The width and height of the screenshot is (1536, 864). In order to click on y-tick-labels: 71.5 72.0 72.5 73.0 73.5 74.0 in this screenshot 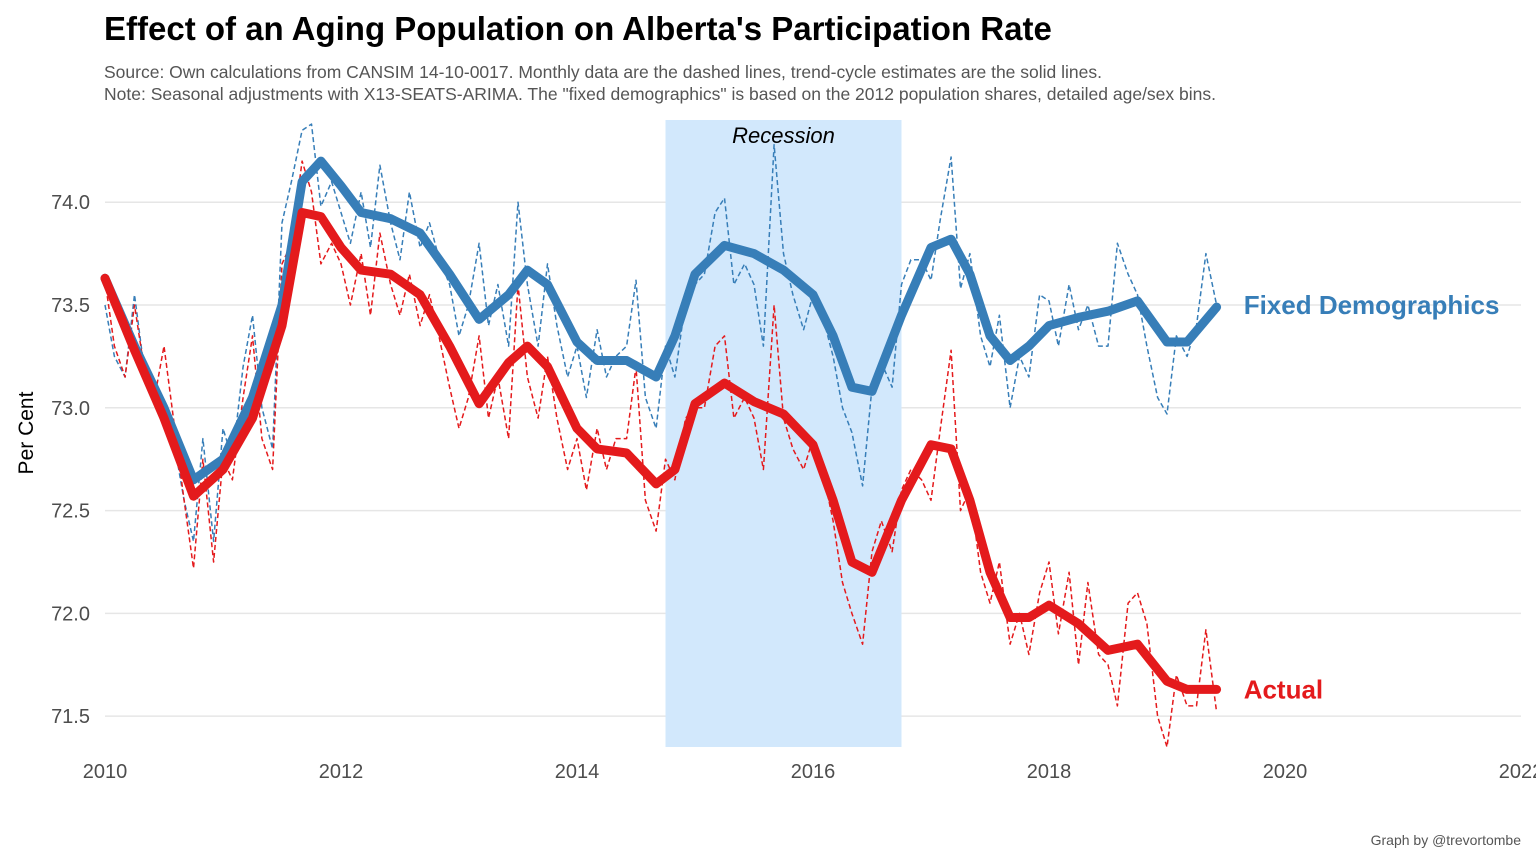, I will do `click(70, 460)`.